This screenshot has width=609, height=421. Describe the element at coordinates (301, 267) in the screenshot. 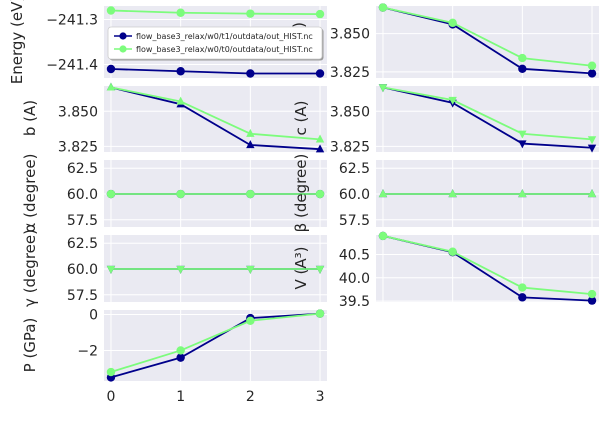

I see `y-axis-label: V (A³)` at that location.